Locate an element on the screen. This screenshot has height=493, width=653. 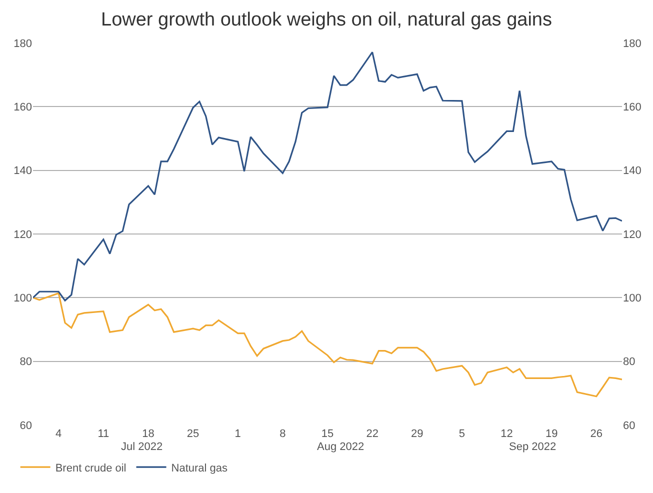
x-tick-label: 1 is located at coordinates (237, 434).